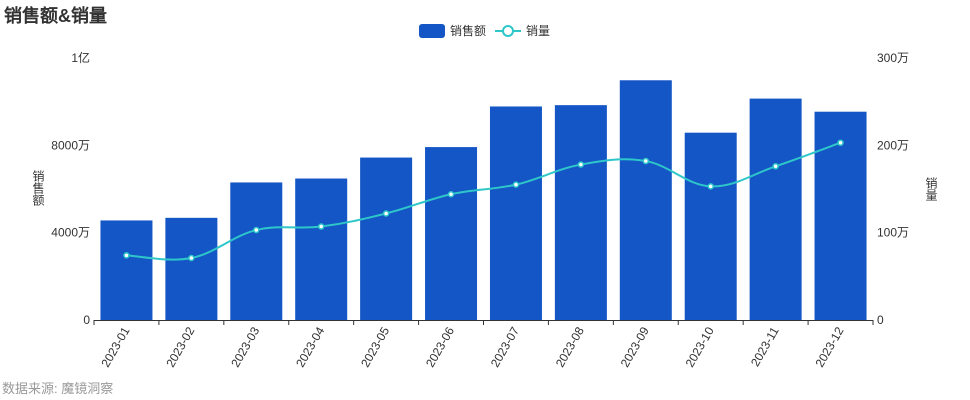 The image size is (970, 400). I want to click on x-tick-label: 2023-10, so click(700, 346).